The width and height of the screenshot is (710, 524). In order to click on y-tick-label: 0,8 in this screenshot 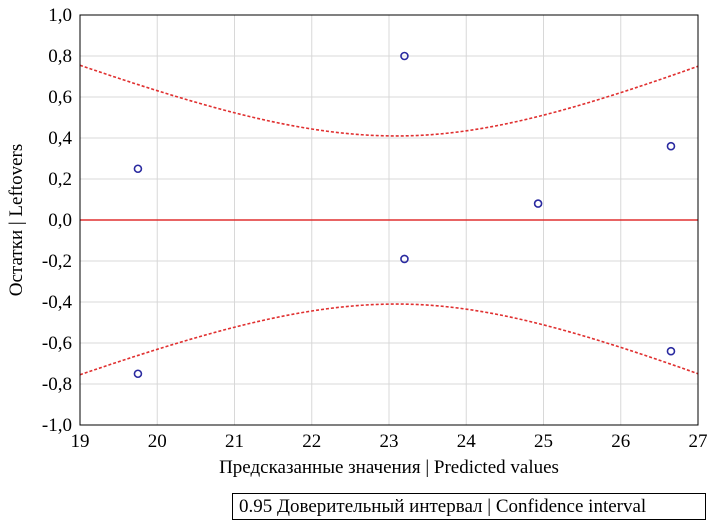, I will do `click(60, 56)`.